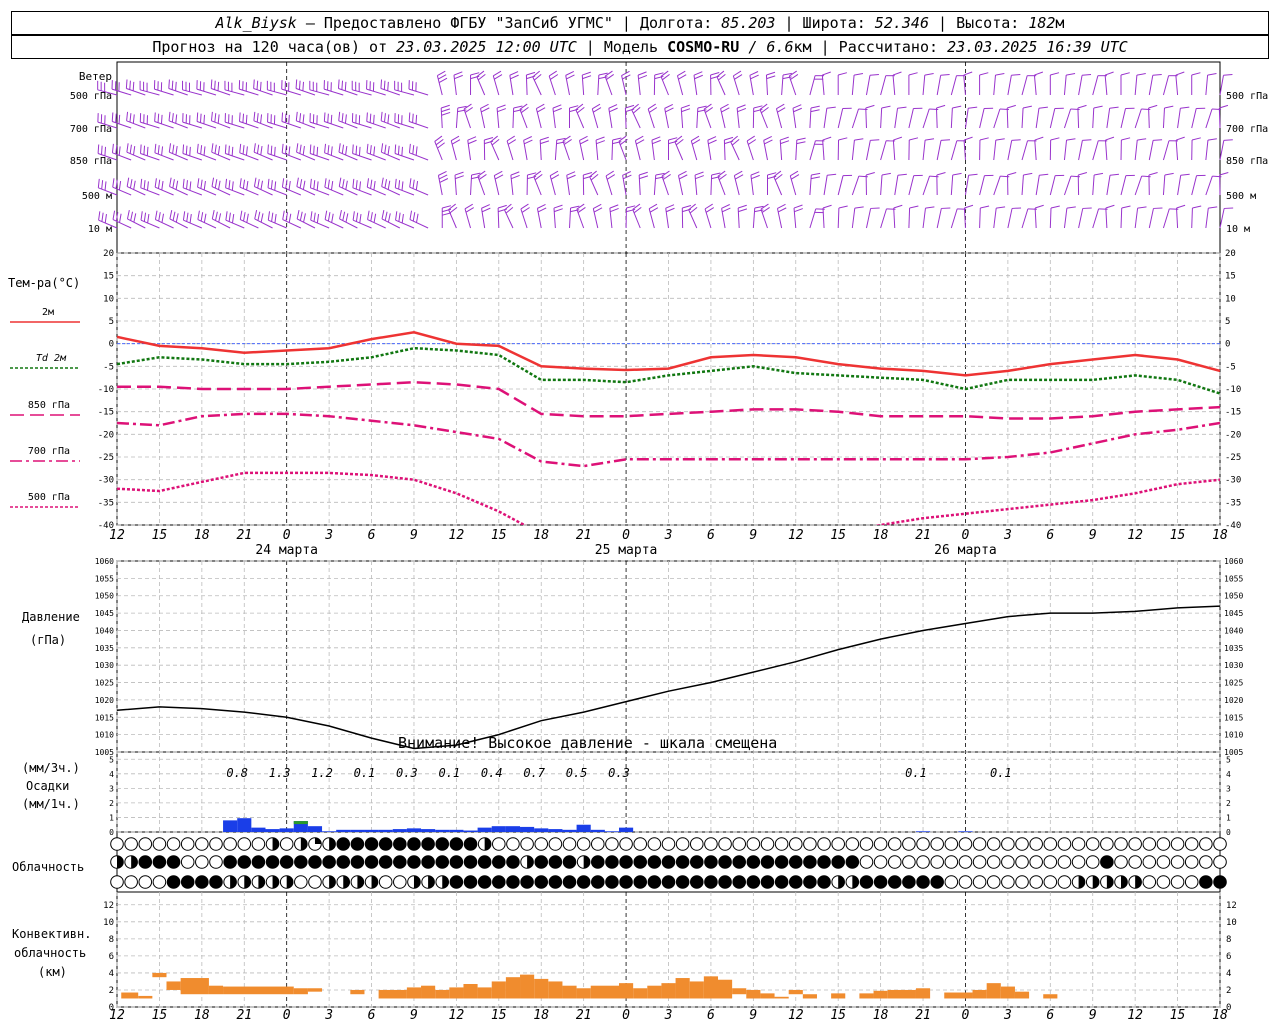 The height and width of the screenshot is (1024, 1280). I want to click on precip-unit3: (мм/3ч.), so click(51, 768).